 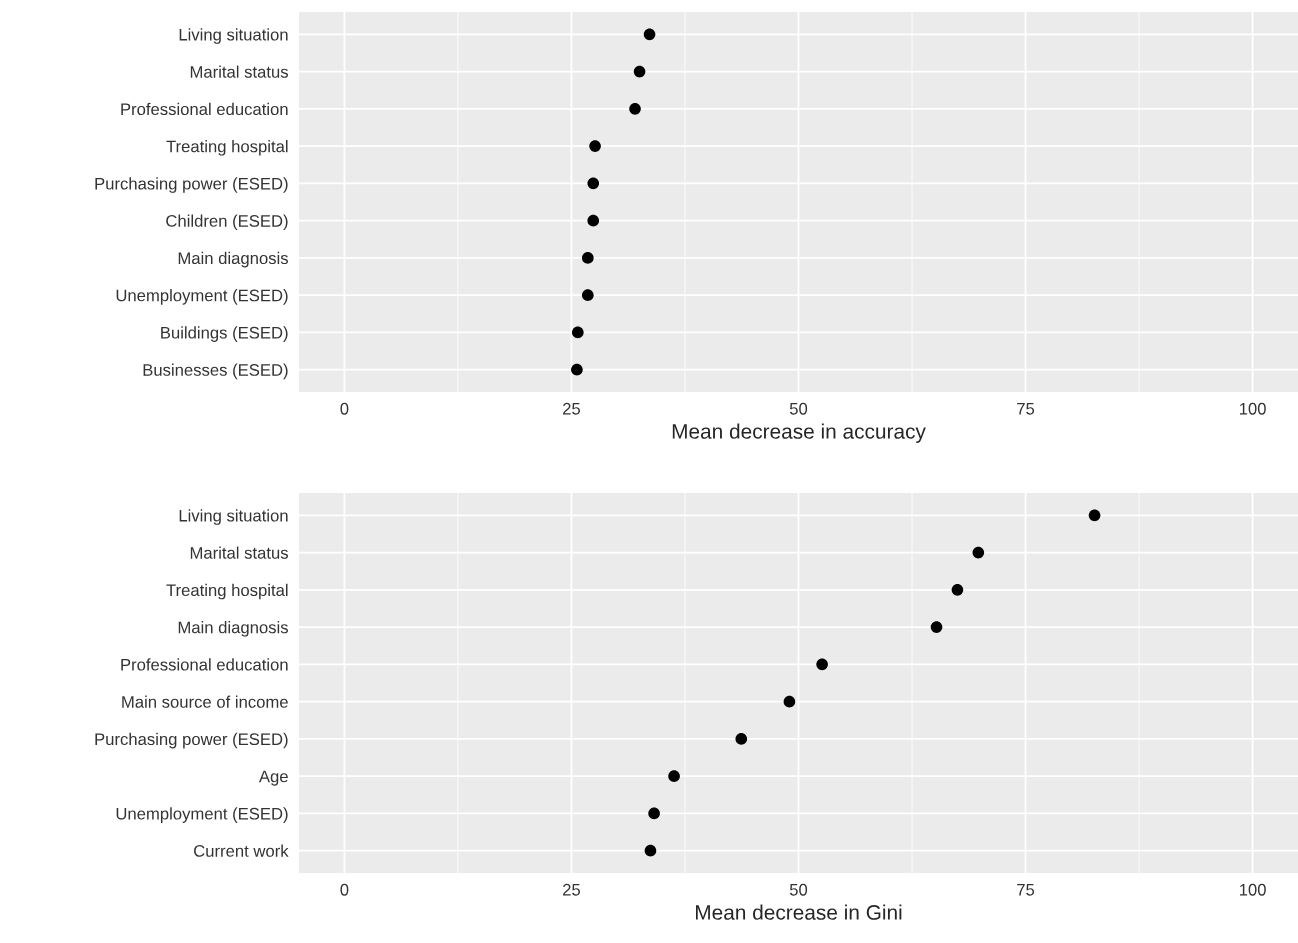 I want to click on y-tick-label: Businesses (ESED), so click(x=215, y=371).